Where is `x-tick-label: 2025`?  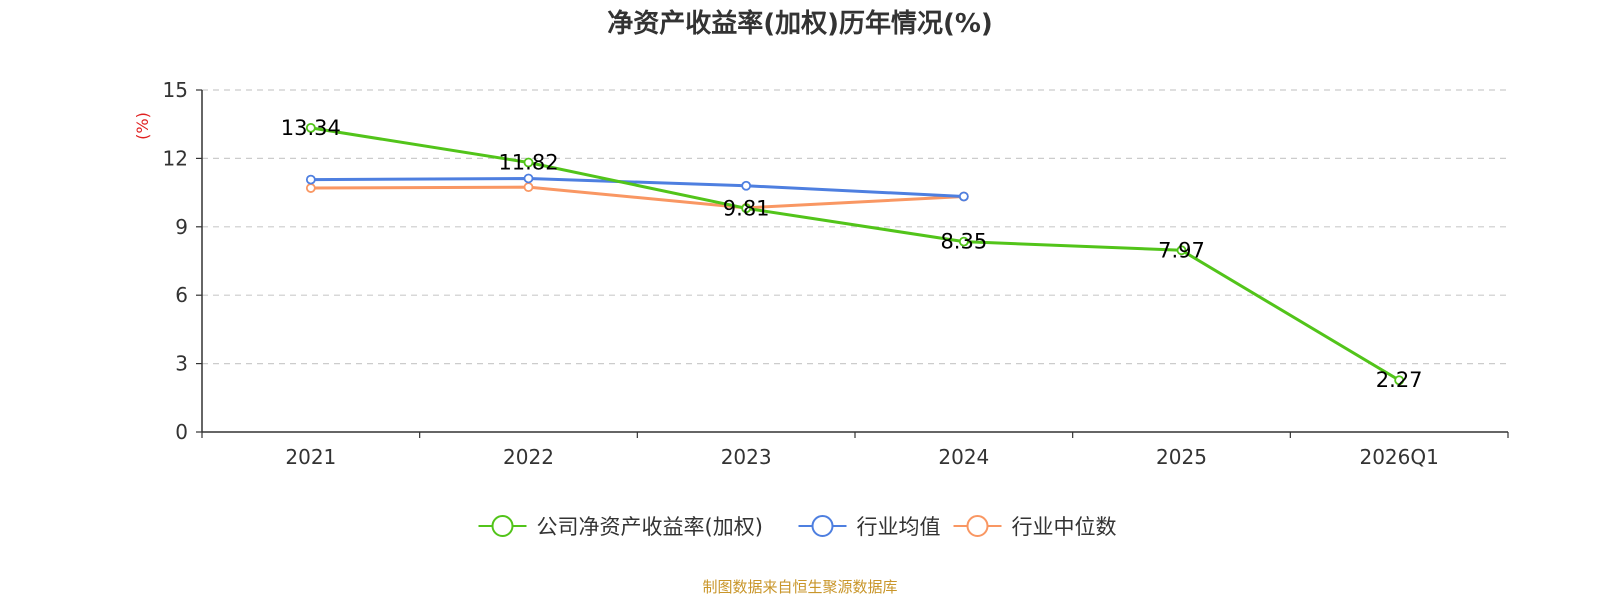
x-tick-label: 2025 is located at coordinates (1181, 457).